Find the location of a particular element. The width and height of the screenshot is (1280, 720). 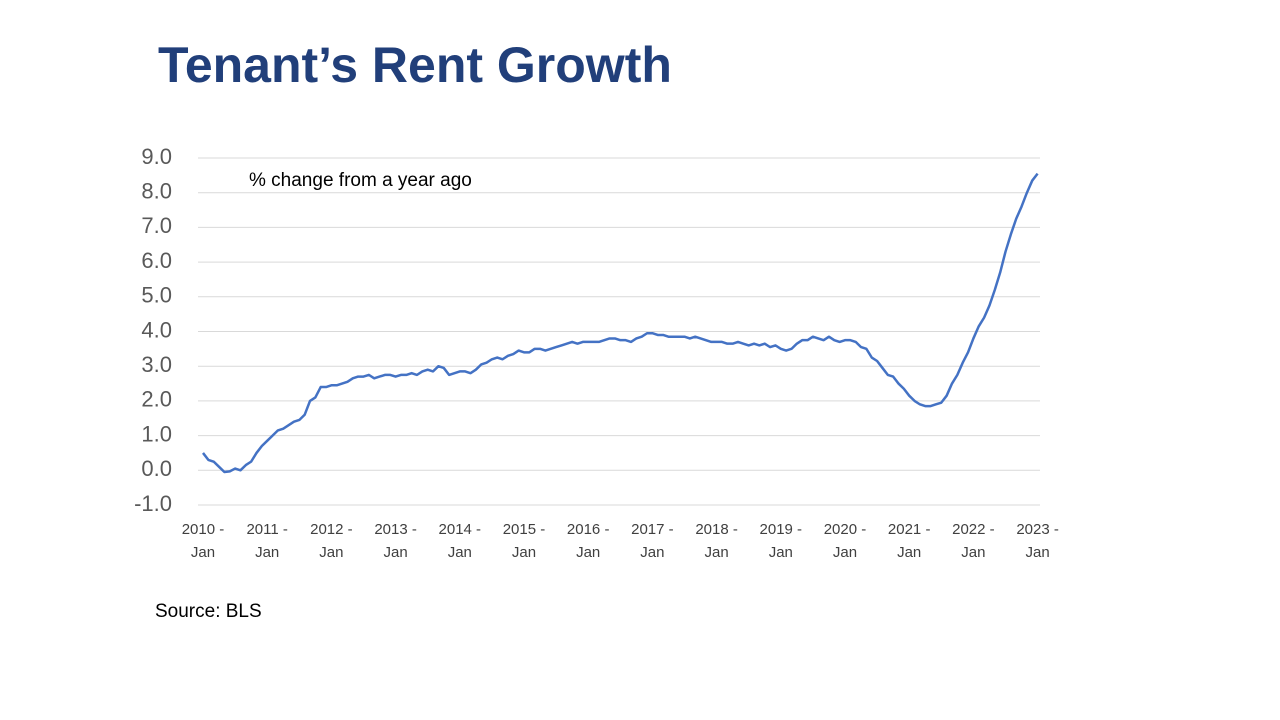

x-tick-label: 2017 - Jan is located at coordinates (652, 541).